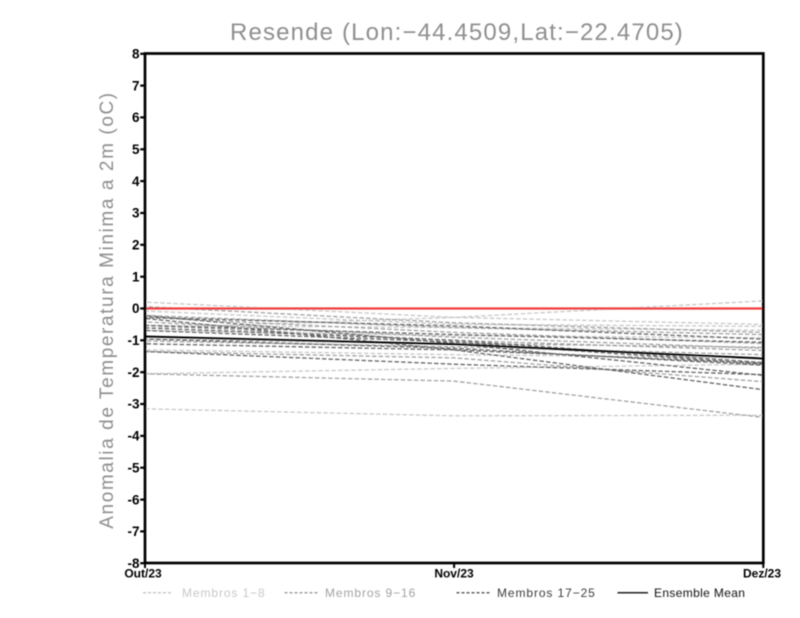 Image resolution: width=800 pixels, height=618 pixels. Describe the element at coordinates (136, 276) in the screenshot. I see `svg-text: 1` at that location.